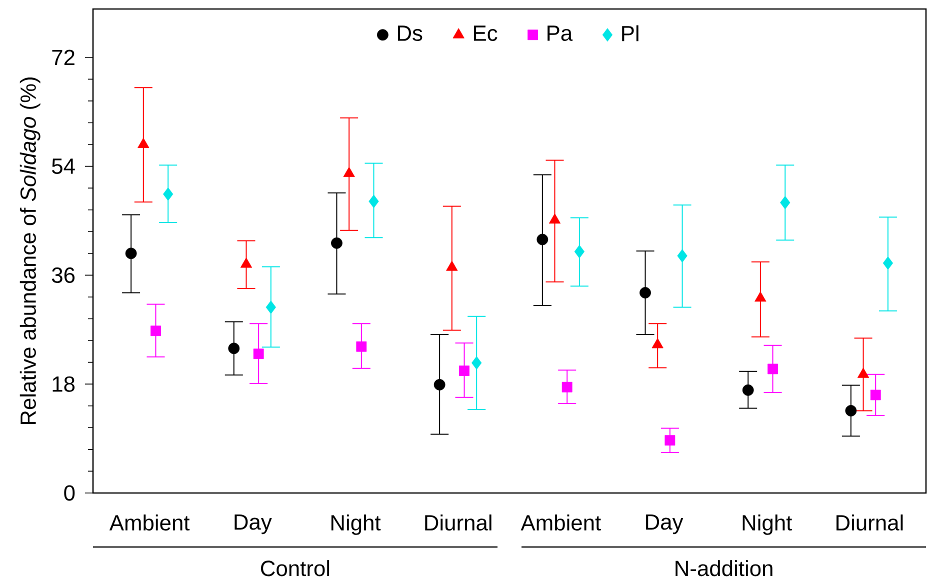  What do you see at coordinates (410, 33) in the screenshot?
I see `legend-label: Ds` at bounding box center [410, 33].